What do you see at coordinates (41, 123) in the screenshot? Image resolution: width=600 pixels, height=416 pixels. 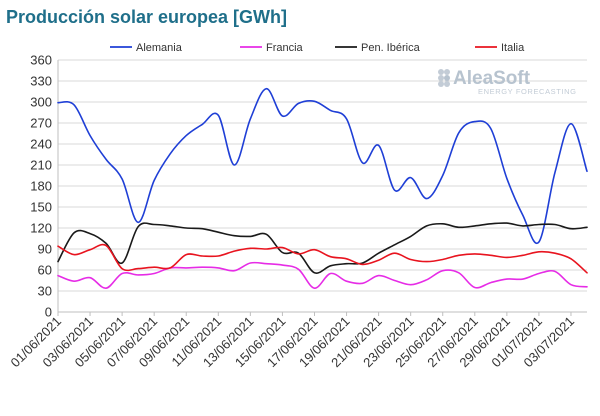 I see `y-tick-label: 270` at bounding box center [41, 123].